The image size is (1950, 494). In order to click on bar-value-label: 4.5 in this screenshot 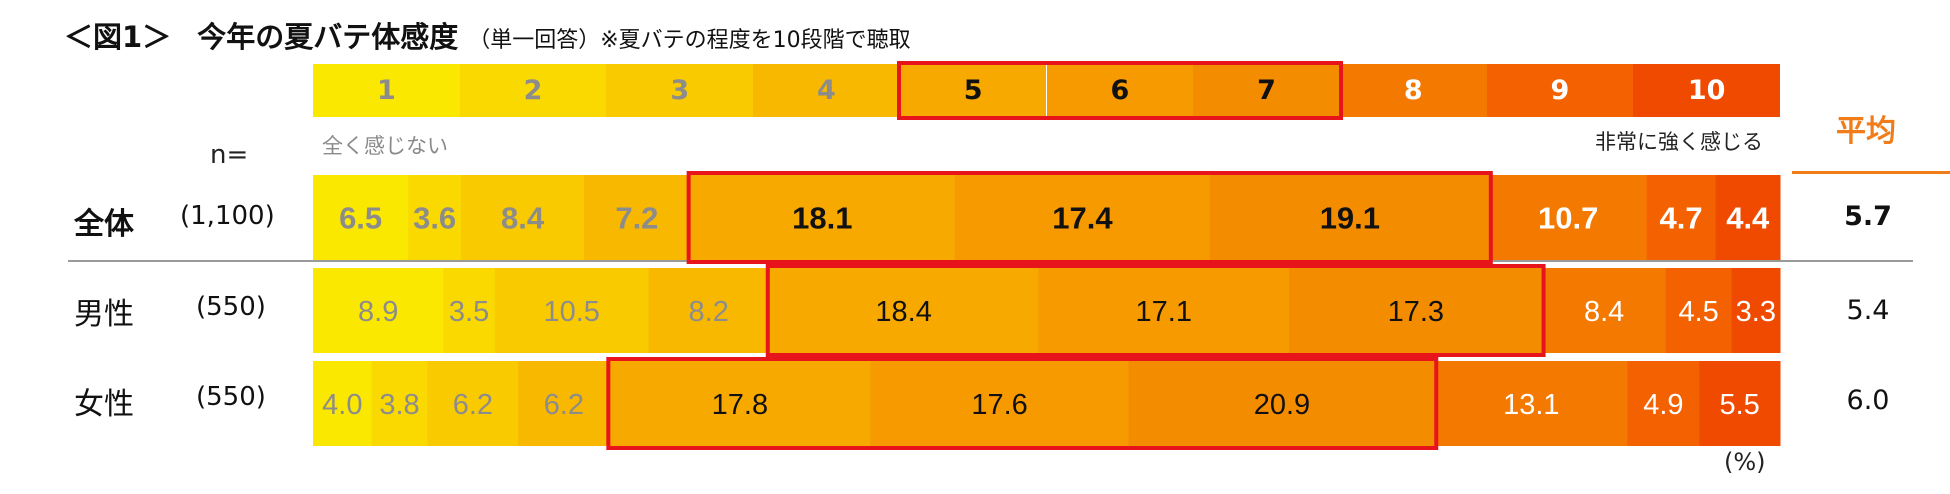, I will do `click(1698, 312)`.